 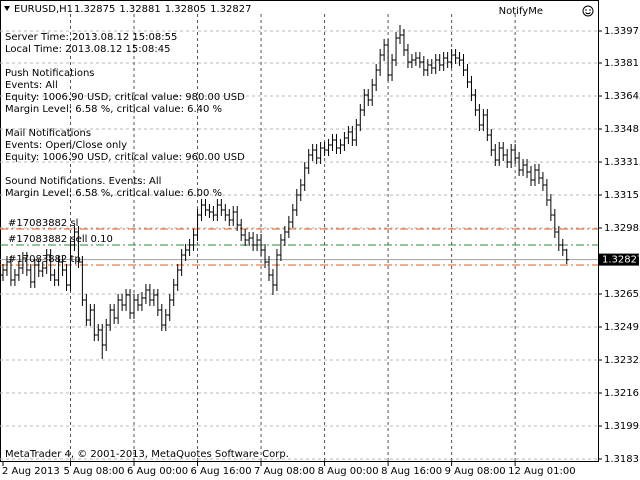 I want to click on y-tick-label: 1.31995, so click(x=622, y=426).